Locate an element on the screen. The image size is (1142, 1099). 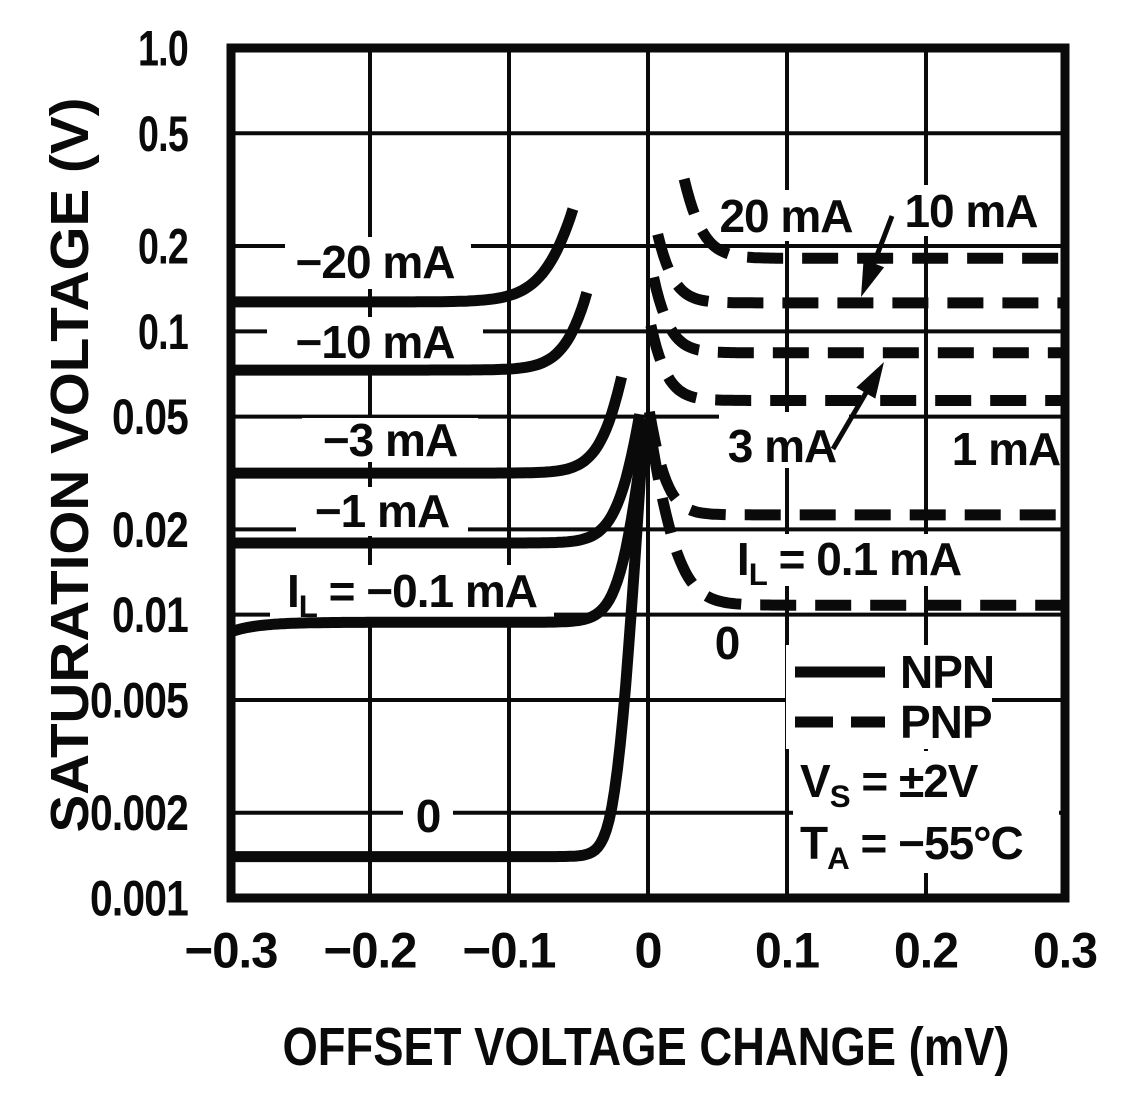
mask-label-pnp-10ma is located at coordinates (972, 210).